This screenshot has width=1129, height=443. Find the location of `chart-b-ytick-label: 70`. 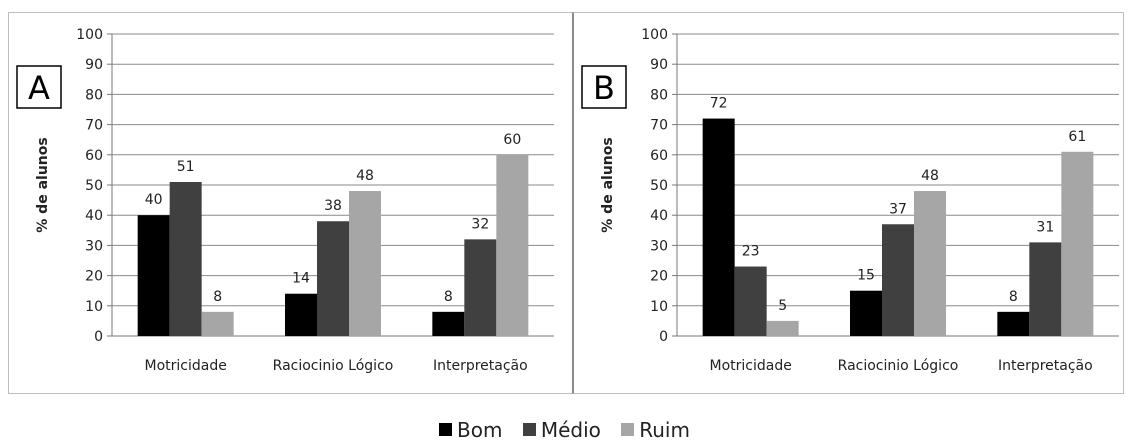

chart-b-ytick-label: 70 is located at coordinates (659, 126).